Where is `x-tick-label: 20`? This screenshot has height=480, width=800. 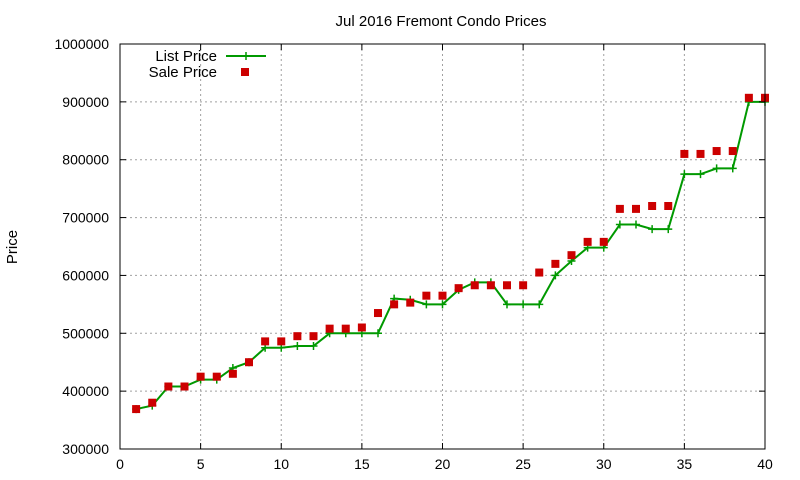 x-tick-label: 20 is located at coordinates (443, 464).